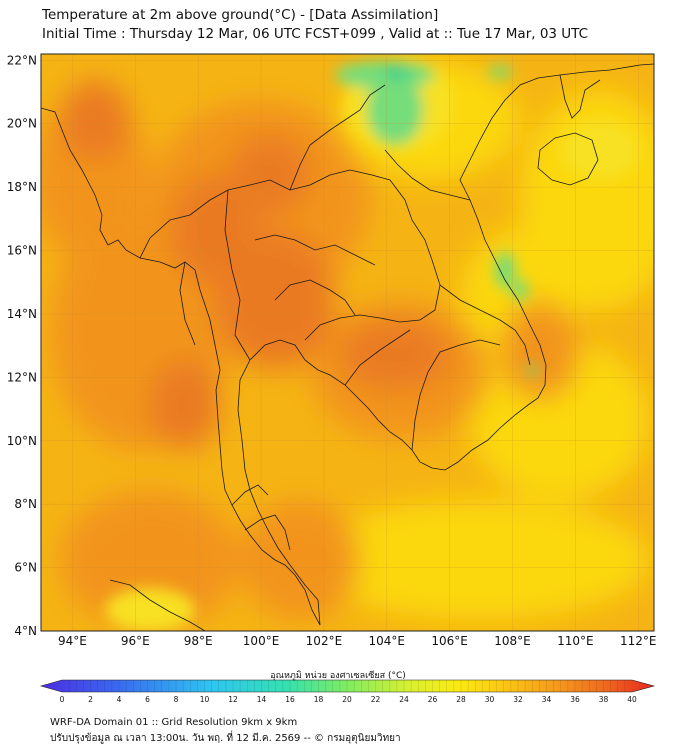  Describe the element at coordinates (604, 699) in the screenshot. I see `colorbar-tick-label: 38` at that location.